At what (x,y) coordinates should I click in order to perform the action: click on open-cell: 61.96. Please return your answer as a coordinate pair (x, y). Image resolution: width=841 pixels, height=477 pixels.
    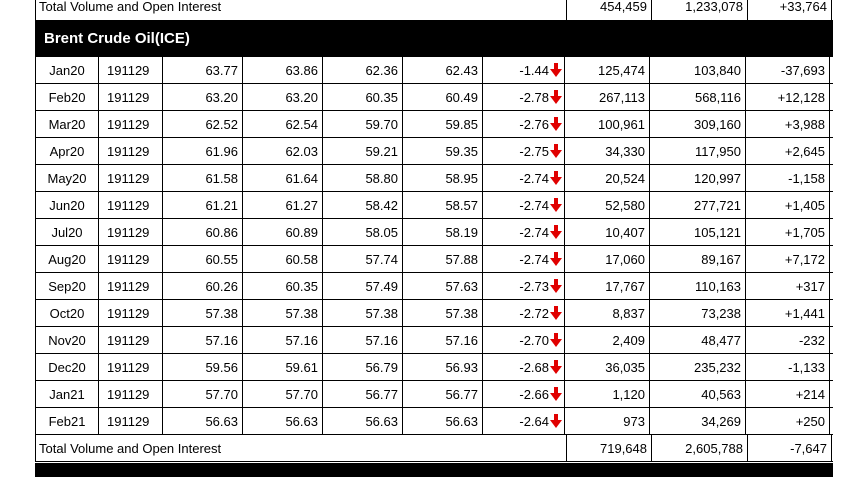
    Looking at the image, I should click on (202, 151).